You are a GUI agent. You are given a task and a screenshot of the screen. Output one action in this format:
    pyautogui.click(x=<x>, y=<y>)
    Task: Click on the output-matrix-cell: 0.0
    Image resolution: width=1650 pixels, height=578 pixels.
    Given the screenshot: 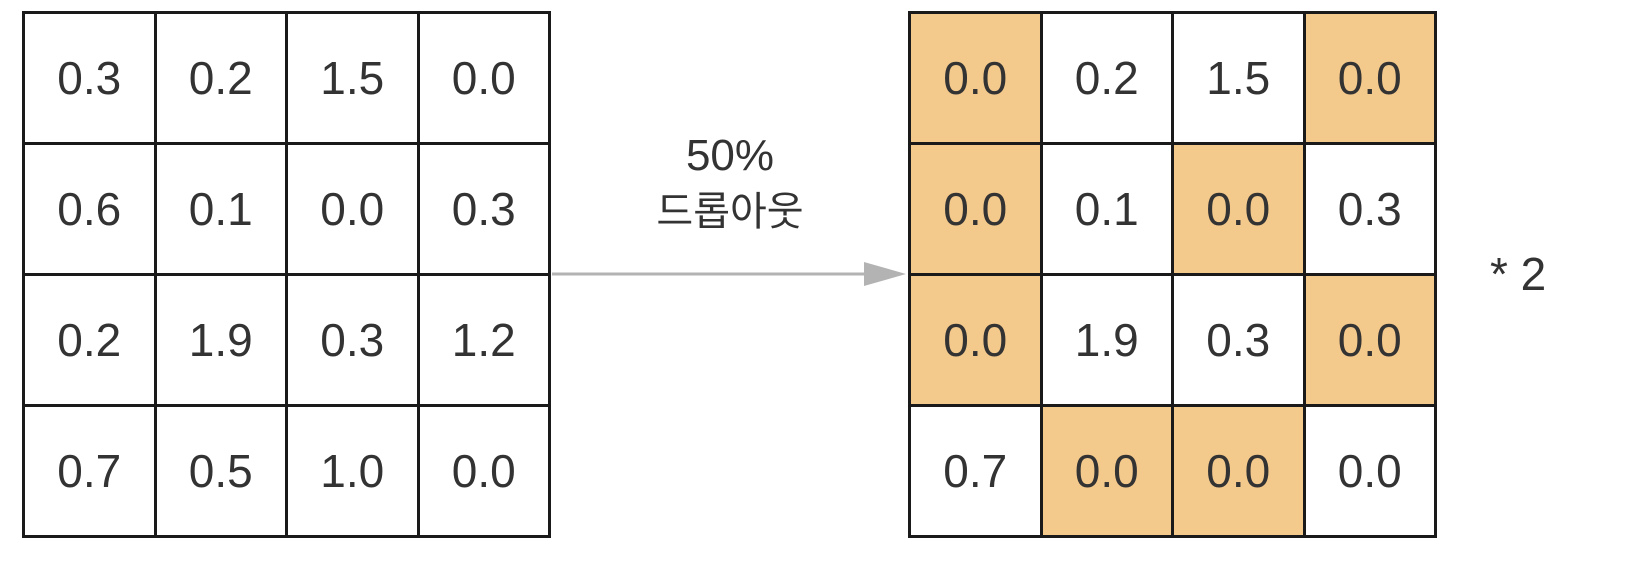 What is the action you would take?
    pyautogui.click(x=1371, y=472)
    